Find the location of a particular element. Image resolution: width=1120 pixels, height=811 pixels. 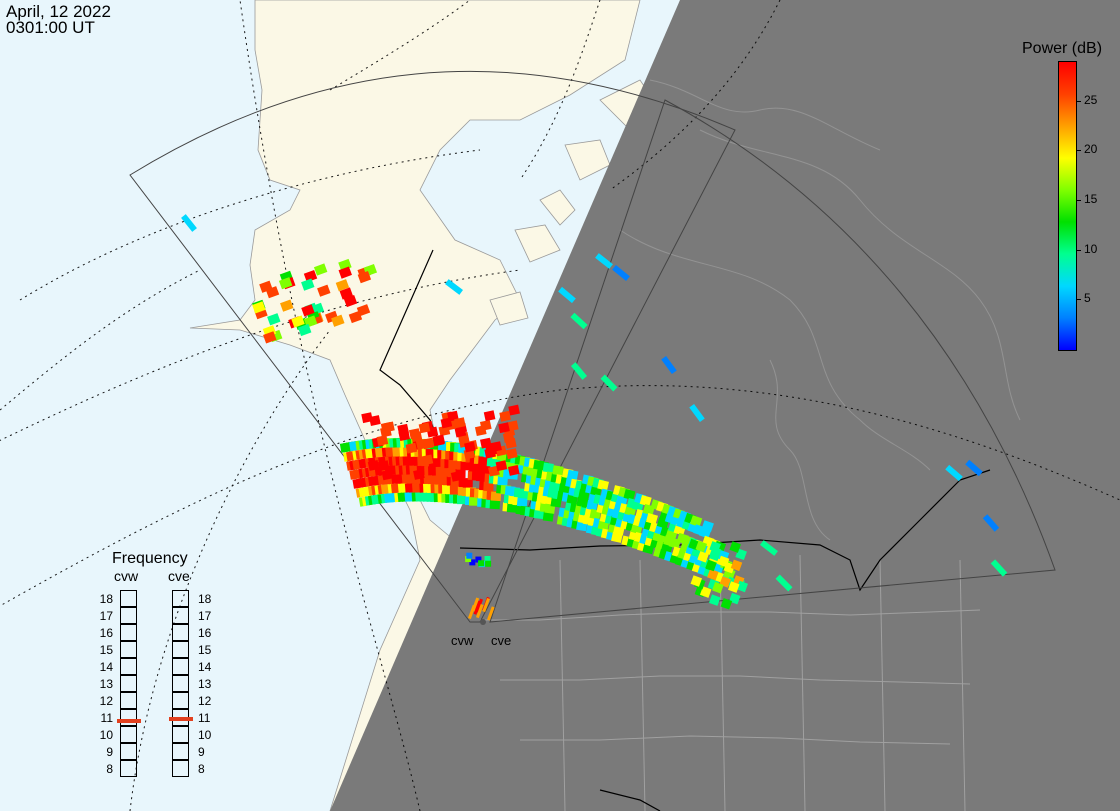

colorbar-tick-label: 5 is located at coordinates (1087, 298).